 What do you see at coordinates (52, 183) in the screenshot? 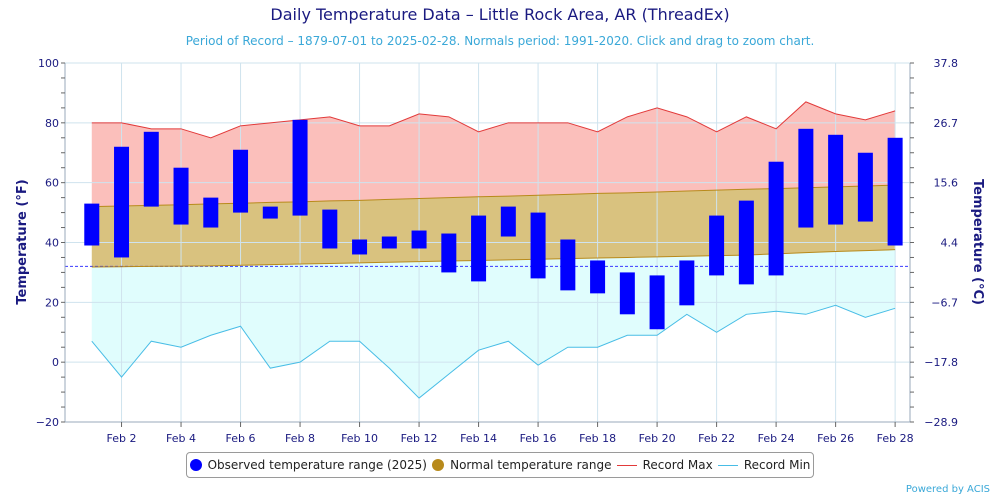
I see `y-tick-label: 60` at bounding box center [52, 183].